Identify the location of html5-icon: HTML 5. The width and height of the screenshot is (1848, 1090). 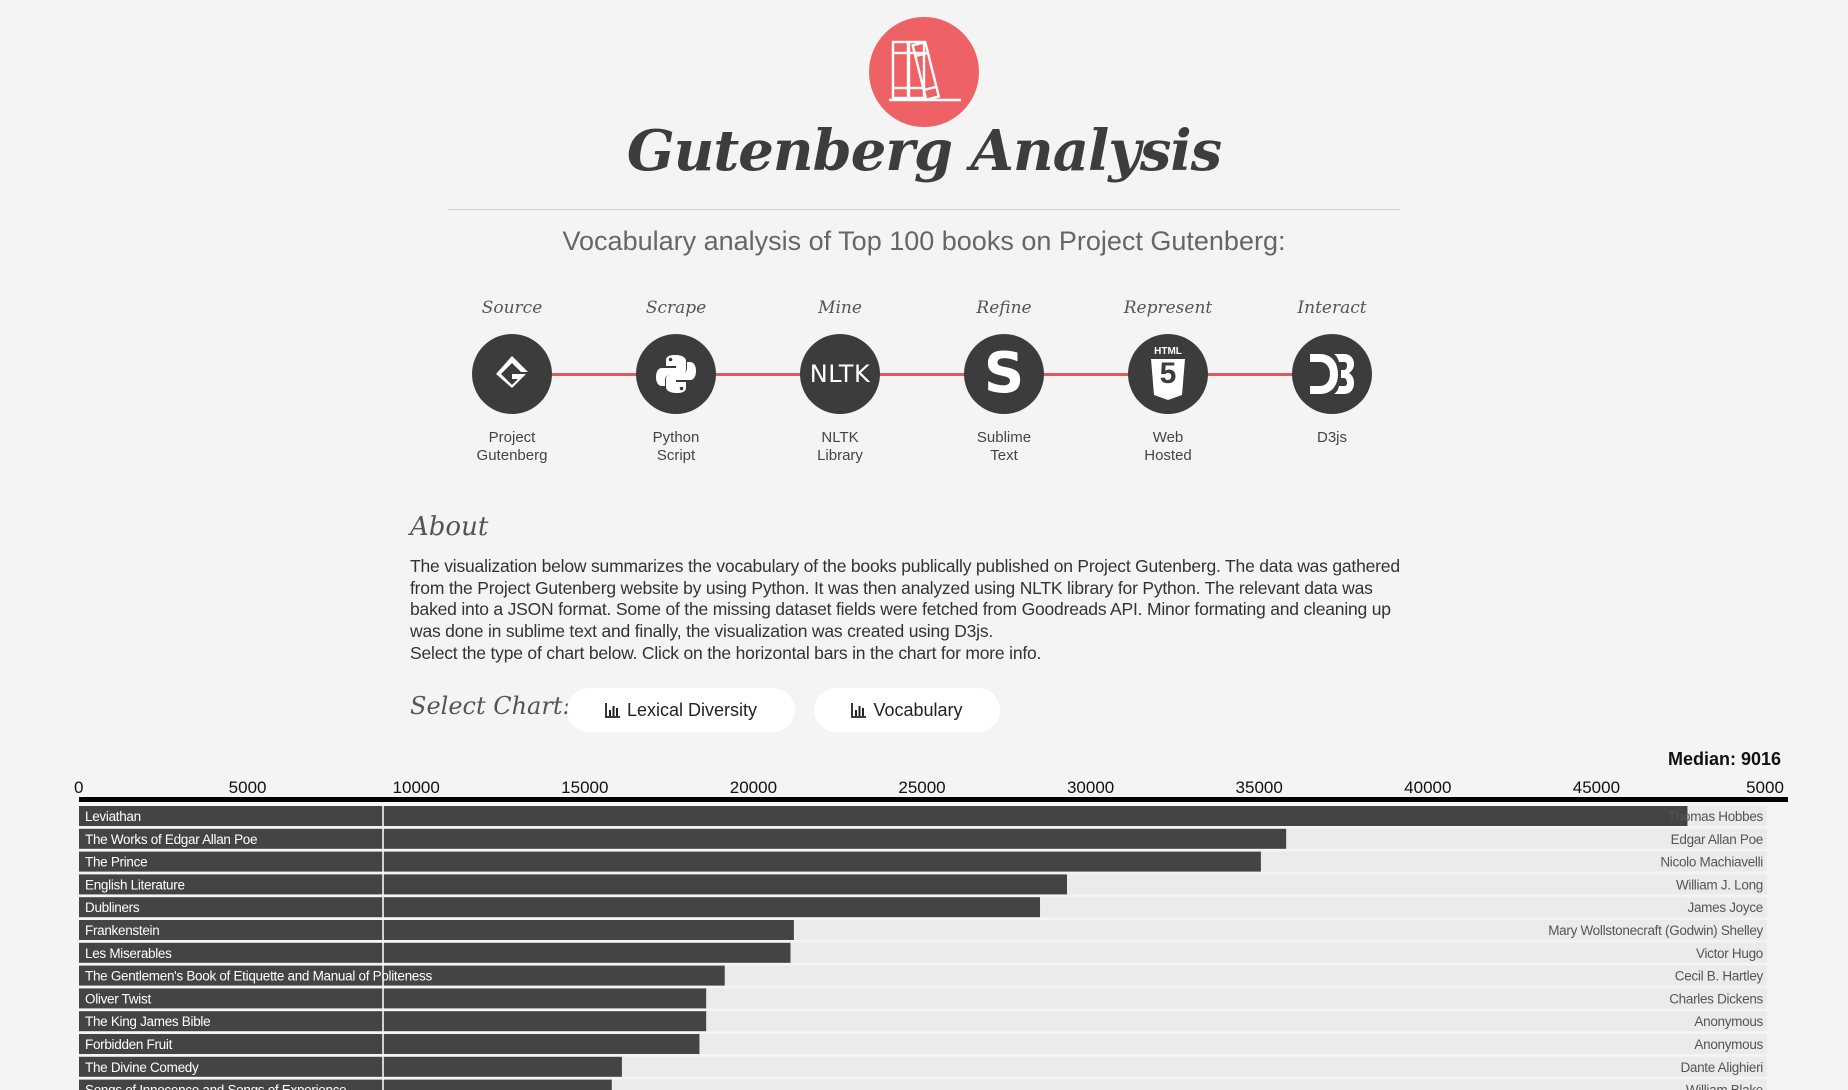
(1168, 374).